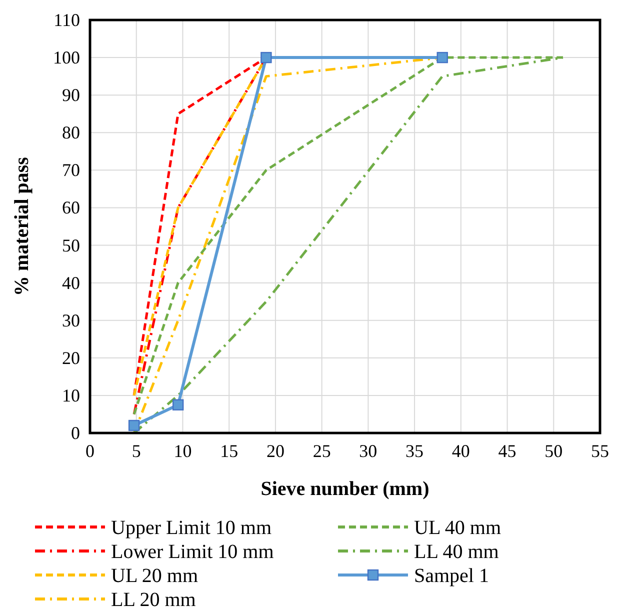 The width and height of the screenshot is (619, 612). What do you see at coordinates (153, 600) in the screenshot?
I see `legend-label: LL 20 mm` at bounding box center [153, 600].